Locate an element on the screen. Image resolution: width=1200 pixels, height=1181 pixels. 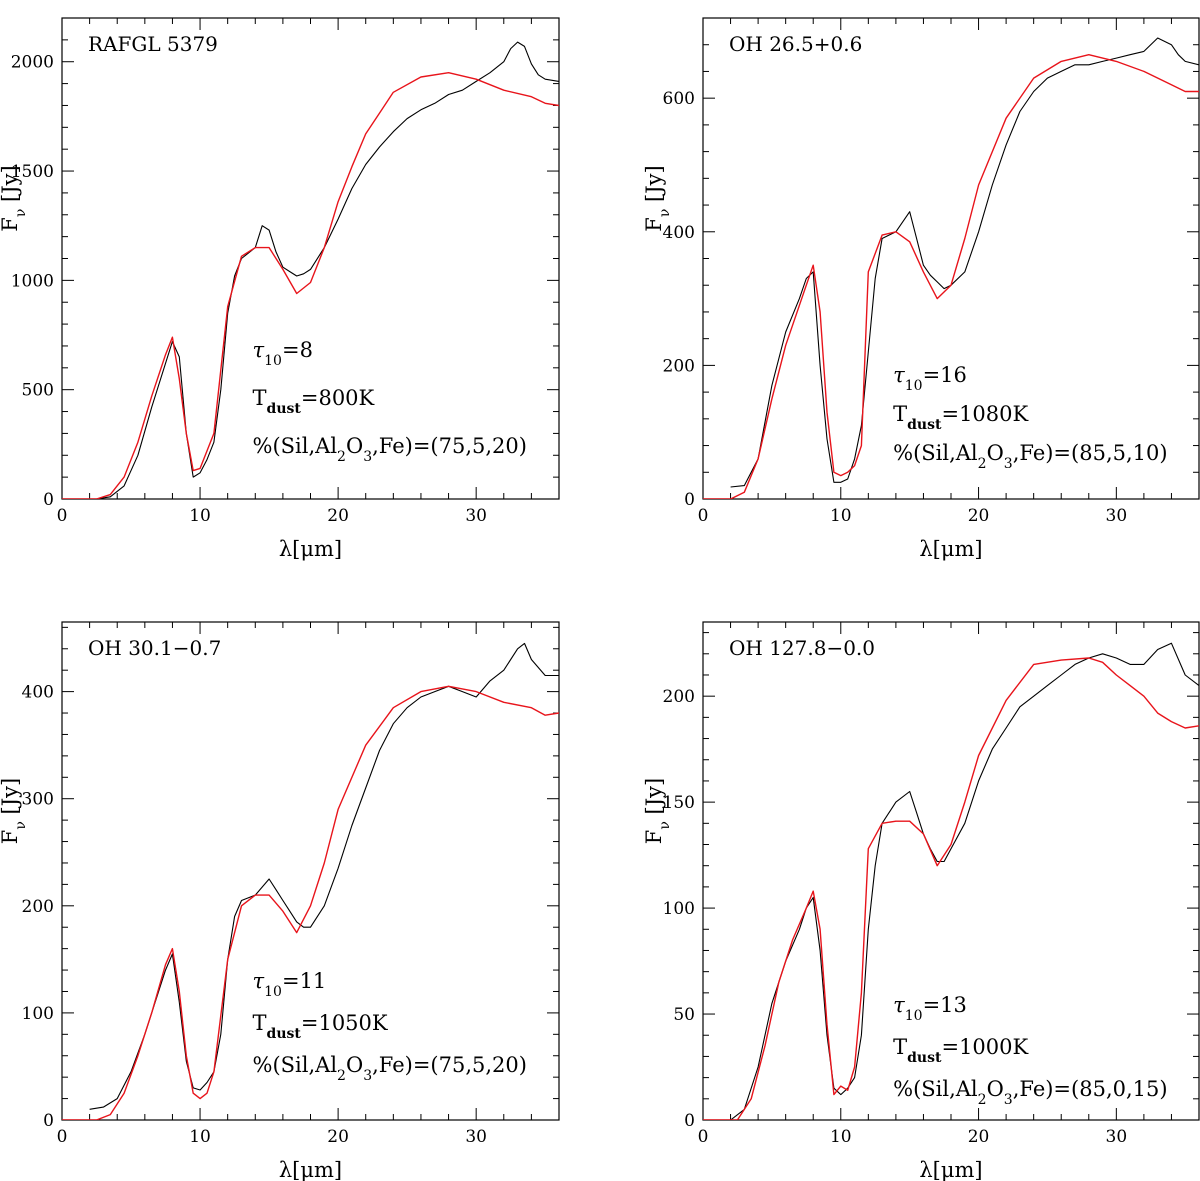
y-tick-label: 600 is located at coordinates (679, 99).